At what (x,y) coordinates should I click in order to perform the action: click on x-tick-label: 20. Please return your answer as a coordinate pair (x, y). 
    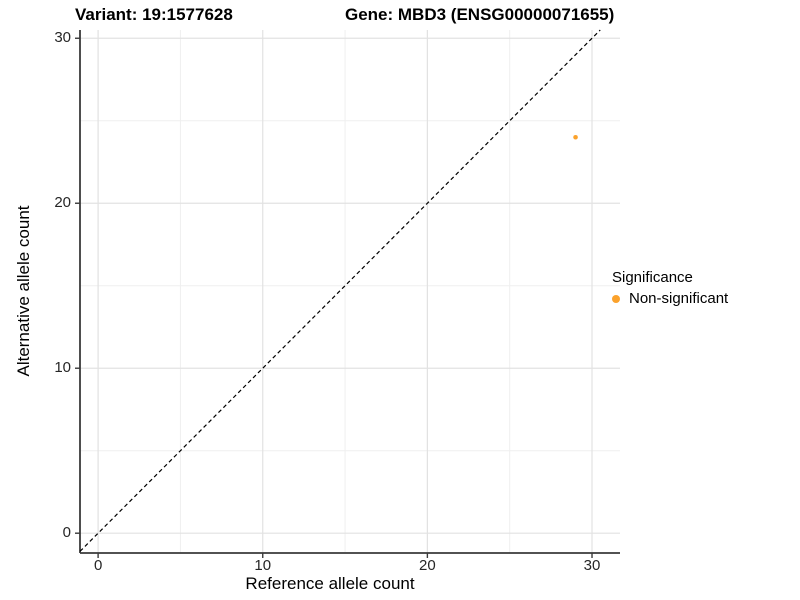
    Looking at the image, I should click on (427, 565).